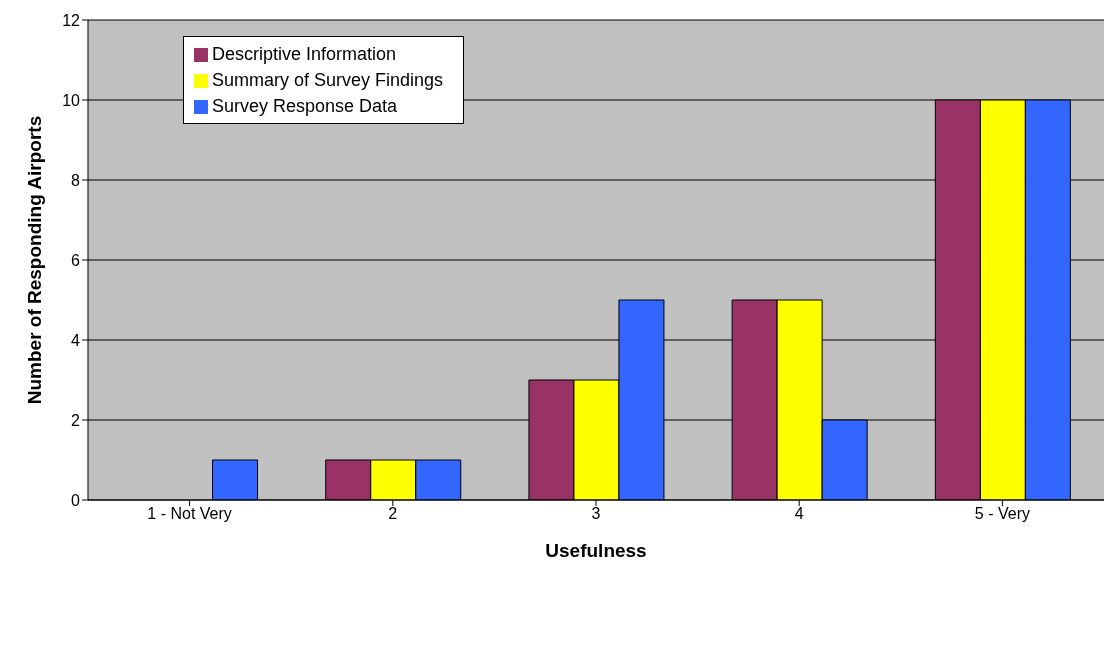 This screenshot has width=1112, height=670. Describe the element at coordinates (76, 420) in the screenshot. I see `y-tick-label: 2` at that location.